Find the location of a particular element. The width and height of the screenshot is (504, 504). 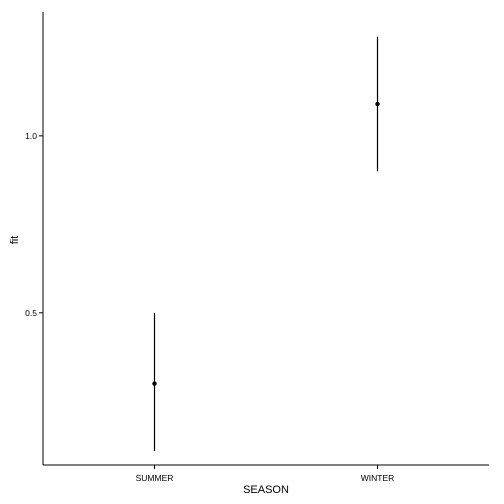

y-tick-label: 0.5 is located at coordinates (31, 313).